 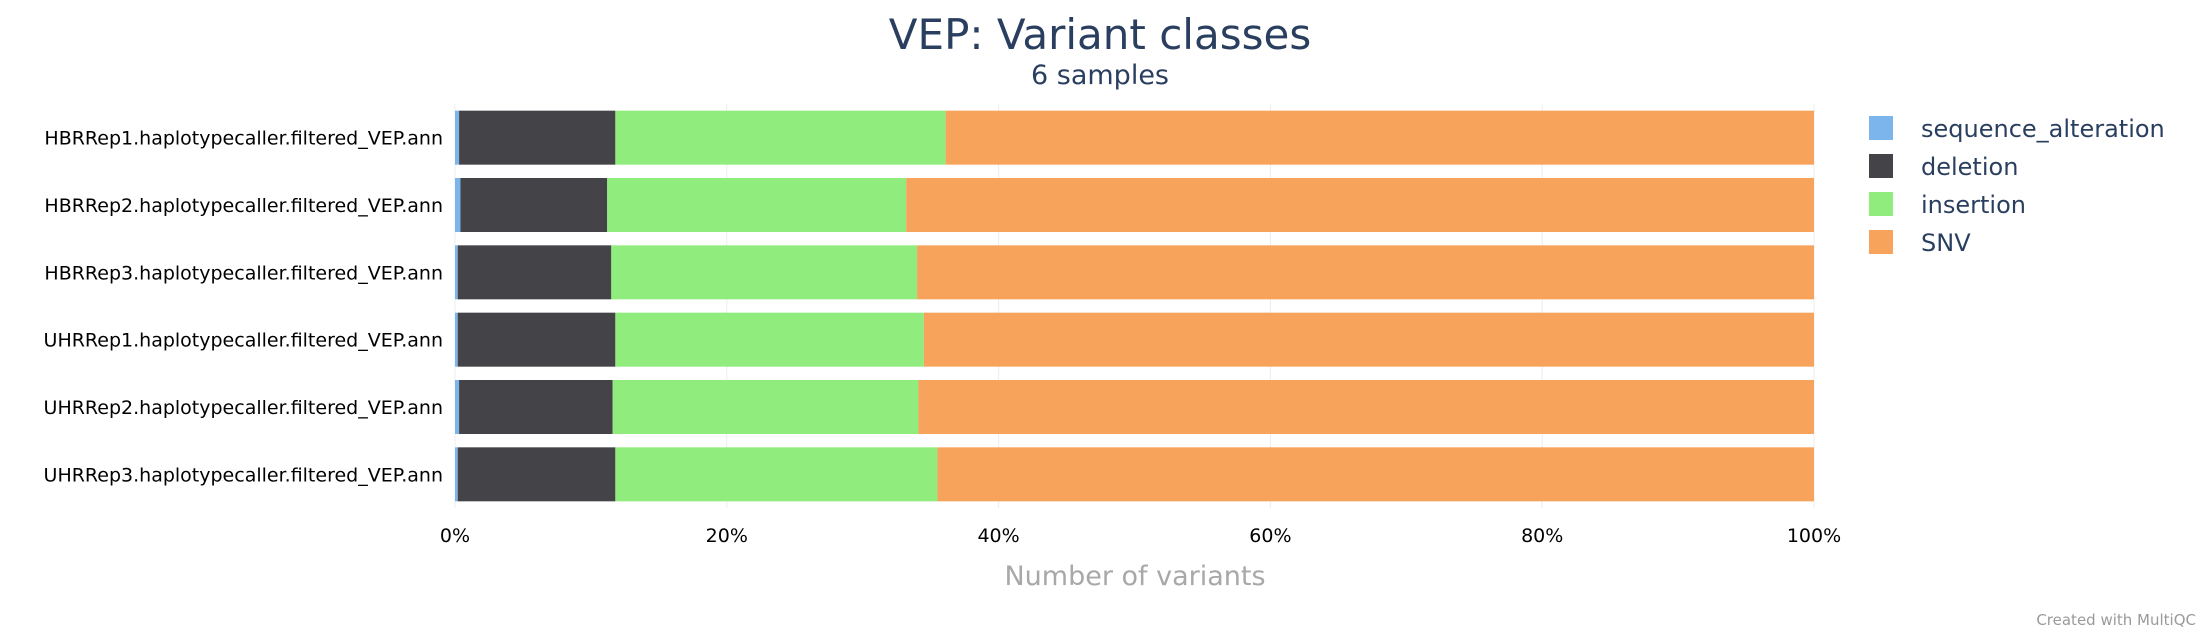 What do you see at coordinates (1973, 205) in the screenshot?
I see `legend-label: insertion` at bounding box center [1973, 205].